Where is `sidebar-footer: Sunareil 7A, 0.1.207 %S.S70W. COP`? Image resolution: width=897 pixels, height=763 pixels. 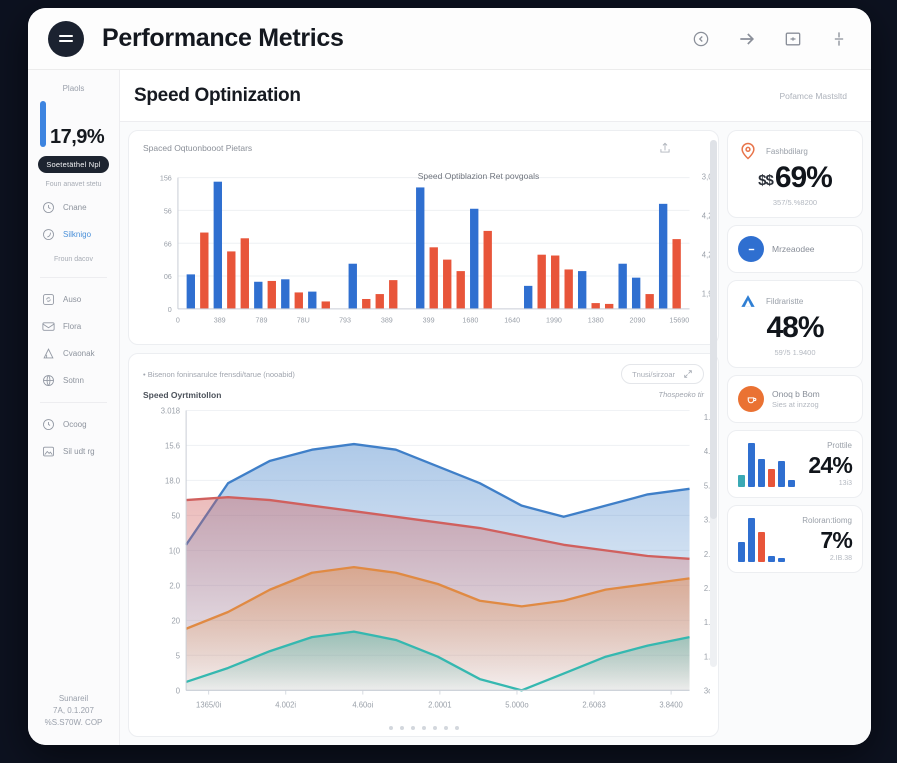
sidebar-footer: Sunareil 7A, 0.1.207 %S.S70W. COP is located at coordinates (73, 714).